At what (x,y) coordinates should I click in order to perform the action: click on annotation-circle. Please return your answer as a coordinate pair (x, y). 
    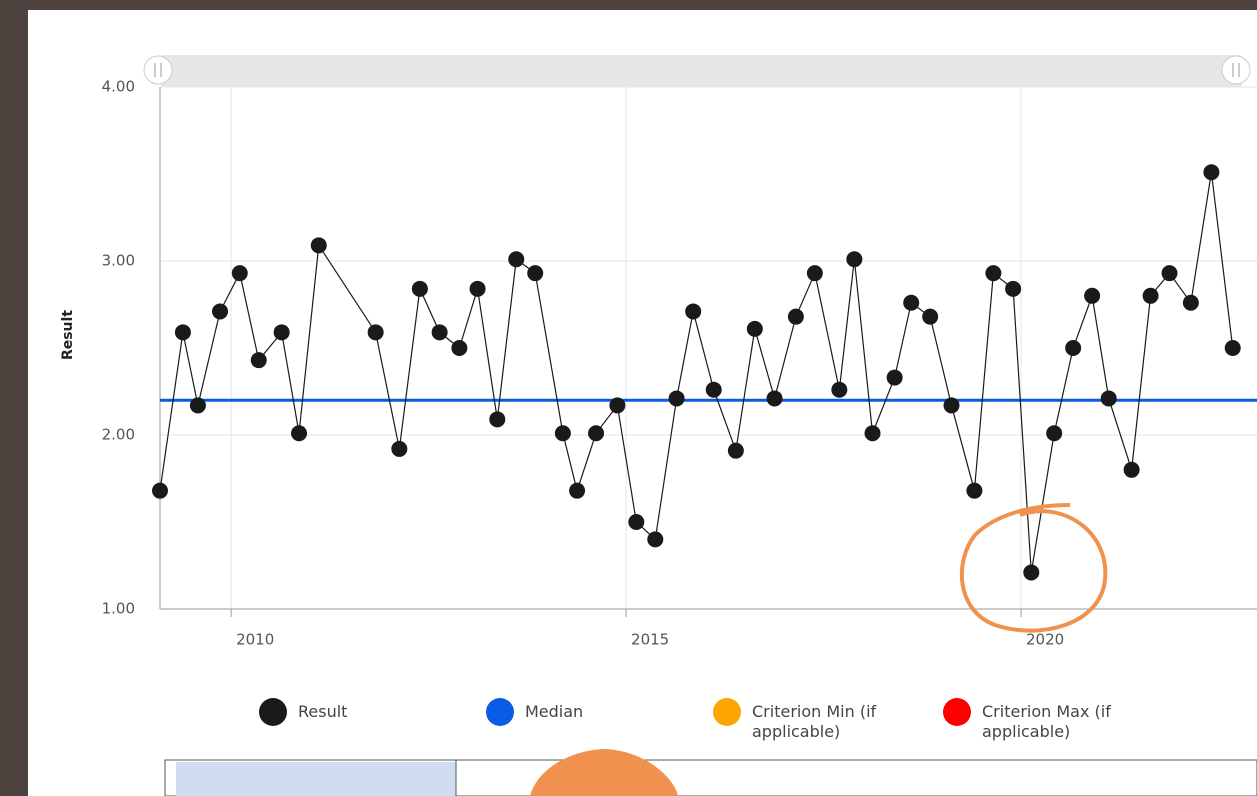
    Looking at the image, I should click on (1033, 568).